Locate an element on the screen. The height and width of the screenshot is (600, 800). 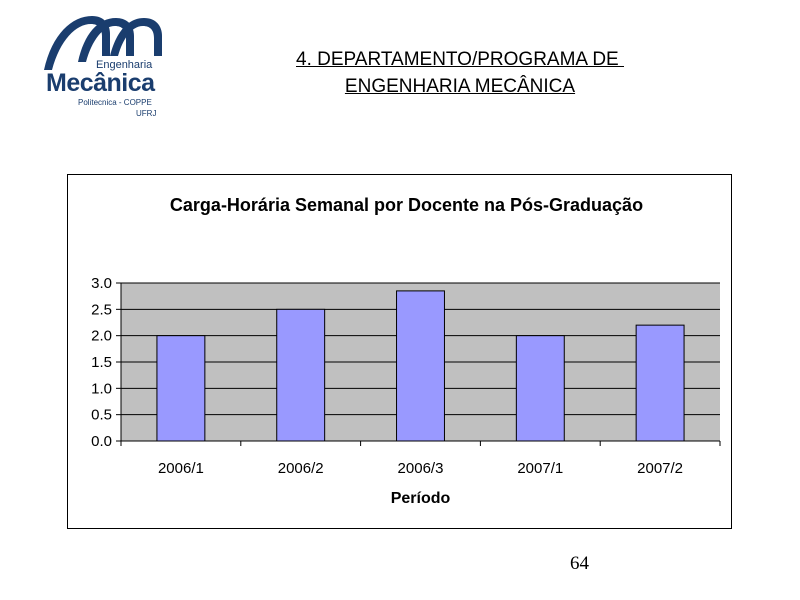
logo-main-text: Mecânica is located at coordinates (100, 83).